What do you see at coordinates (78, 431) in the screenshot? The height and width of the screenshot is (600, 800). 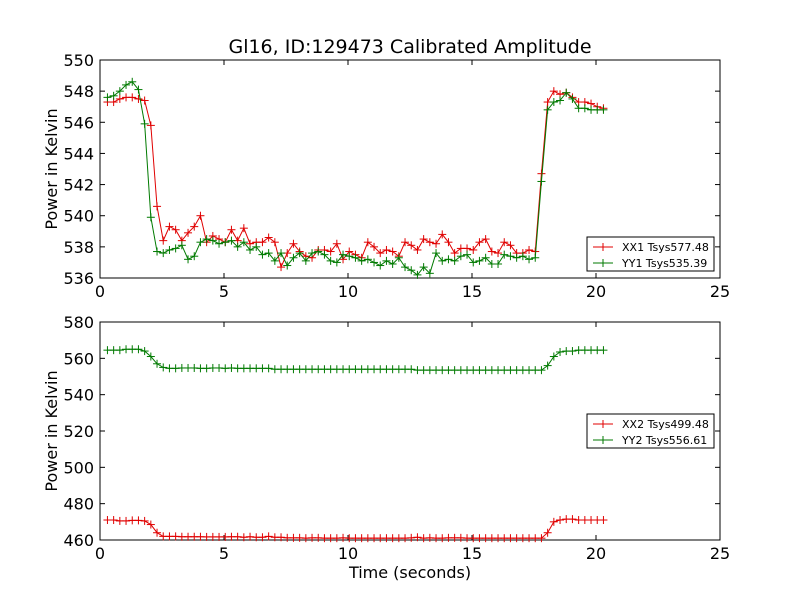 I see `y-tick-label: 520` at bounding box center [78, 431].